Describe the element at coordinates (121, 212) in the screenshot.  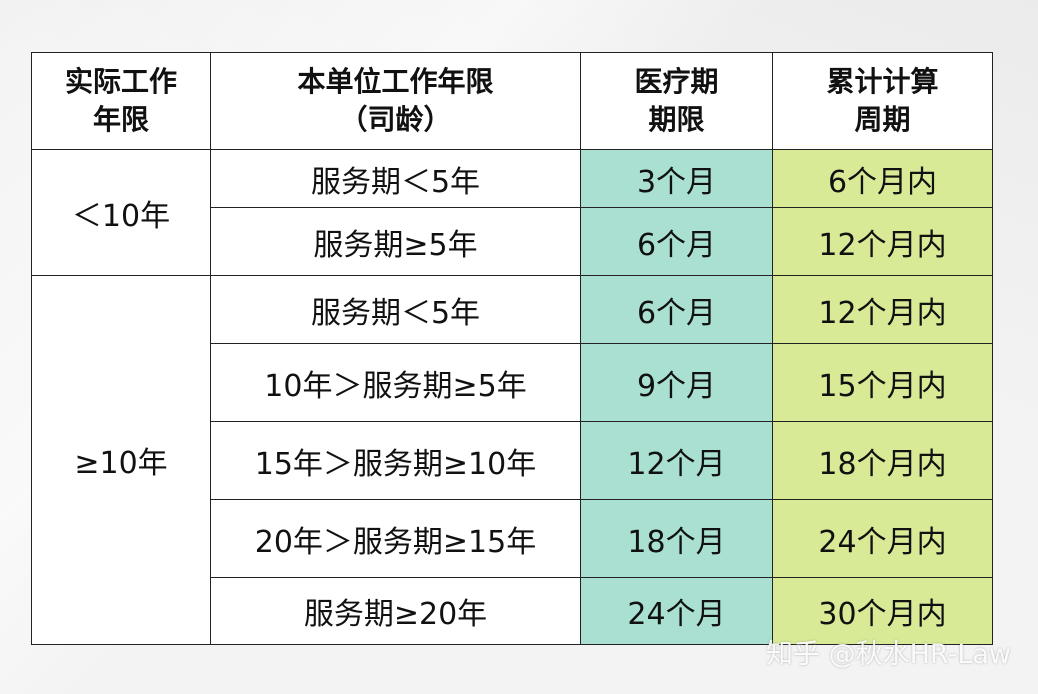
I see `work-years-cell: ＜10年` at that location.